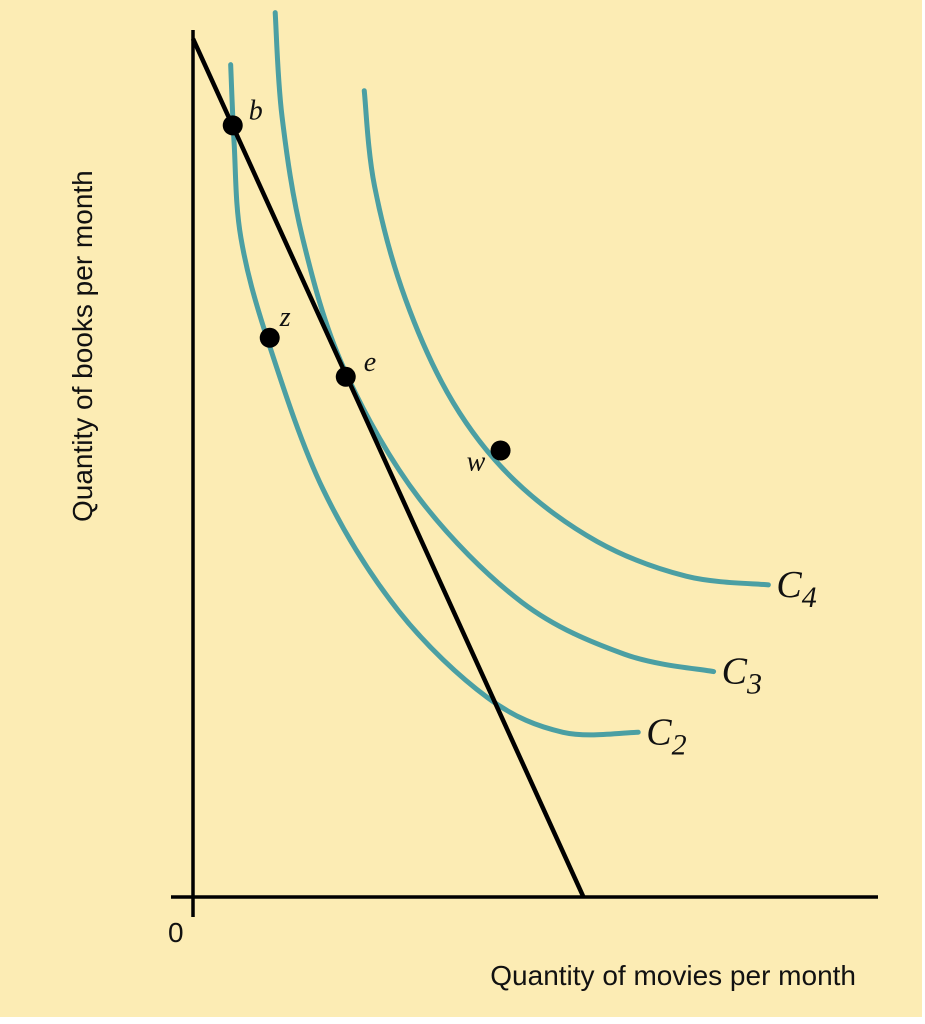 This screenshot has width=925, height=1024. Describe the element at coordinates (176, 932) in the screenshot. I see `origin-label: 0` at that location.